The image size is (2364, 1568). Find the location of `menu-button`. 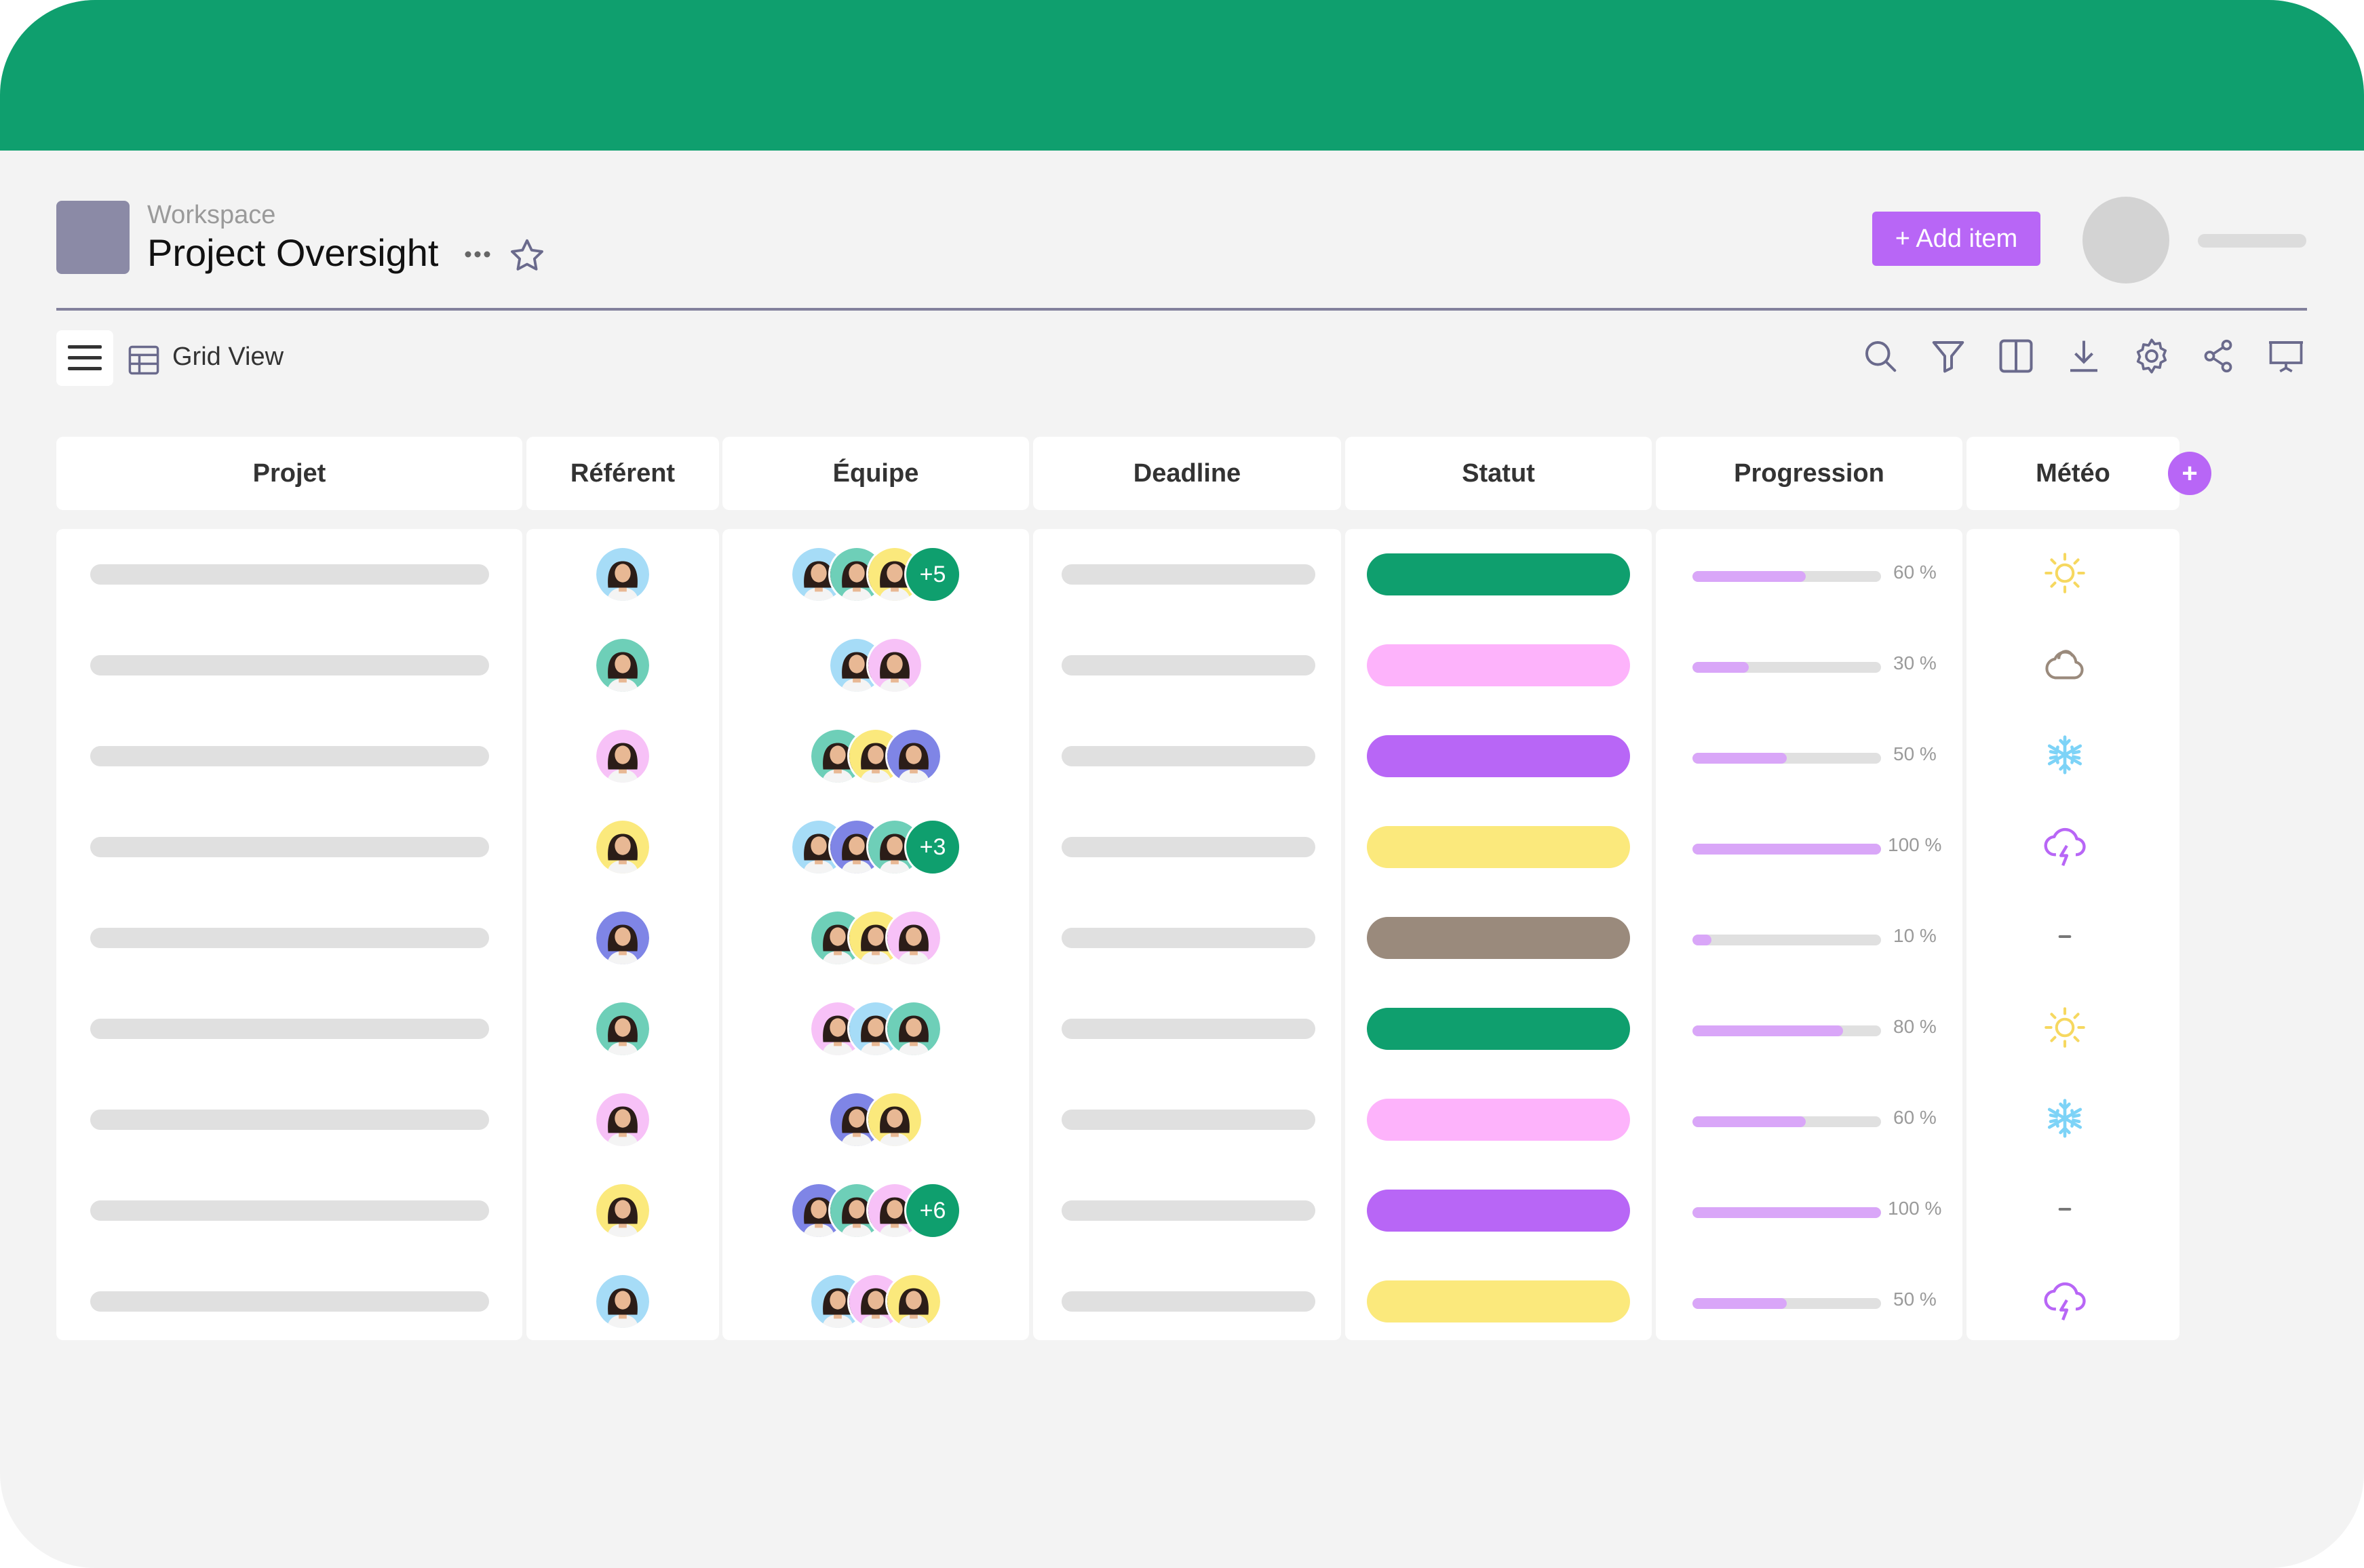

menu-button is located at coordinates (84, 358).